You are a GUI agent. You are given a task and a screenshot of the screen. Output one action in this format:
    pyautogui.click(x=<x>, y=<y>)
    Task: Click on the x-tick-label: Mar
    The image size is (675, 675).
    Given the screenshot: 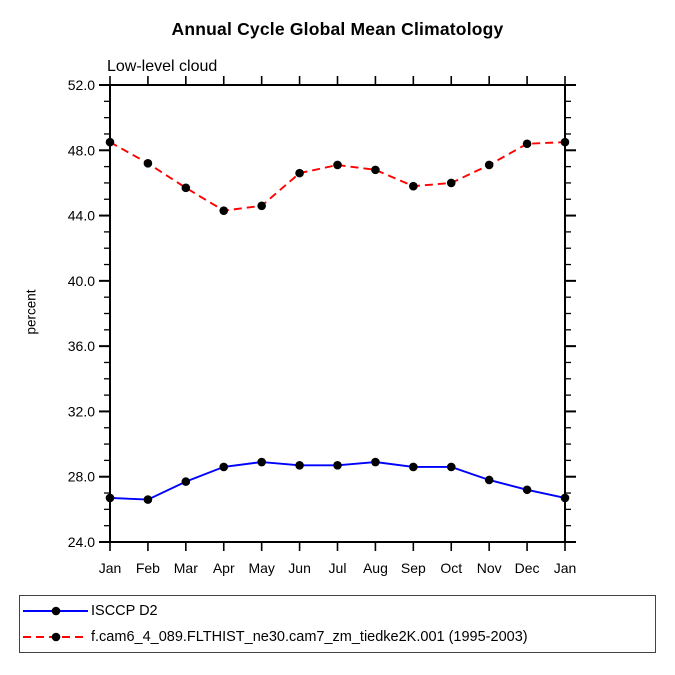 What is the action you would take?
    pyautogui.click(x=186, y=568)
    